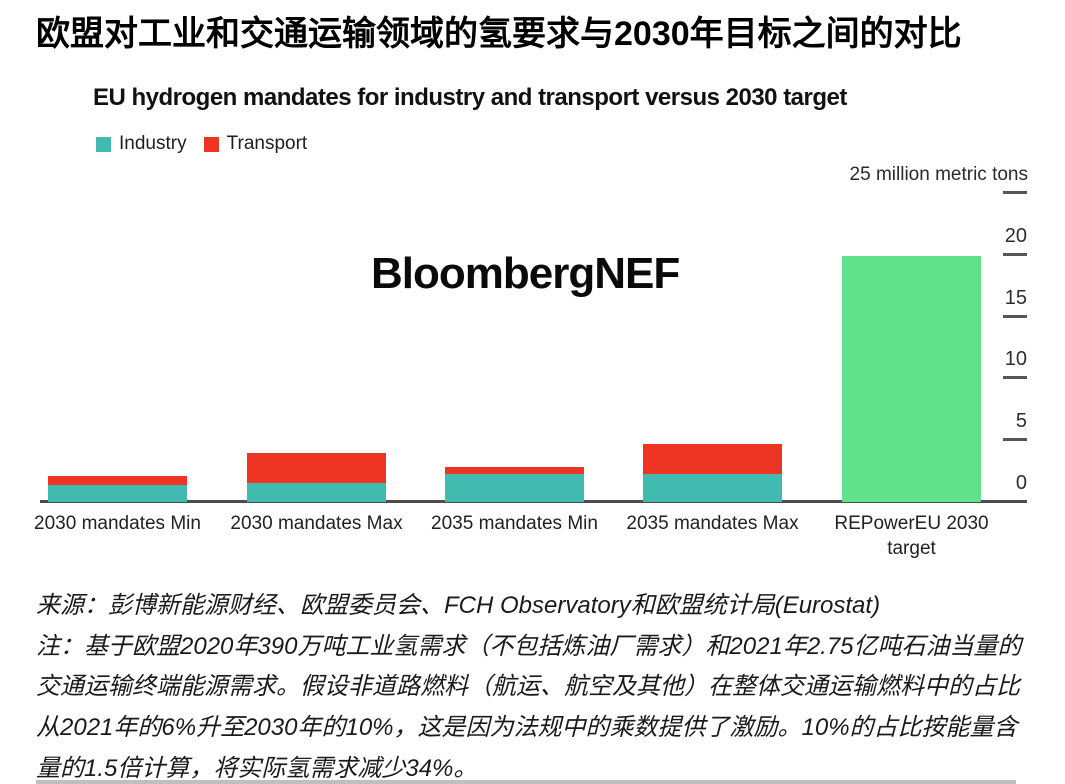 Image resolution: width=1065 pixels, height=784 pixels. Describe the element at coordinates (201, 144) in the screenshot. I see `legend: Industry Transport` at that location.